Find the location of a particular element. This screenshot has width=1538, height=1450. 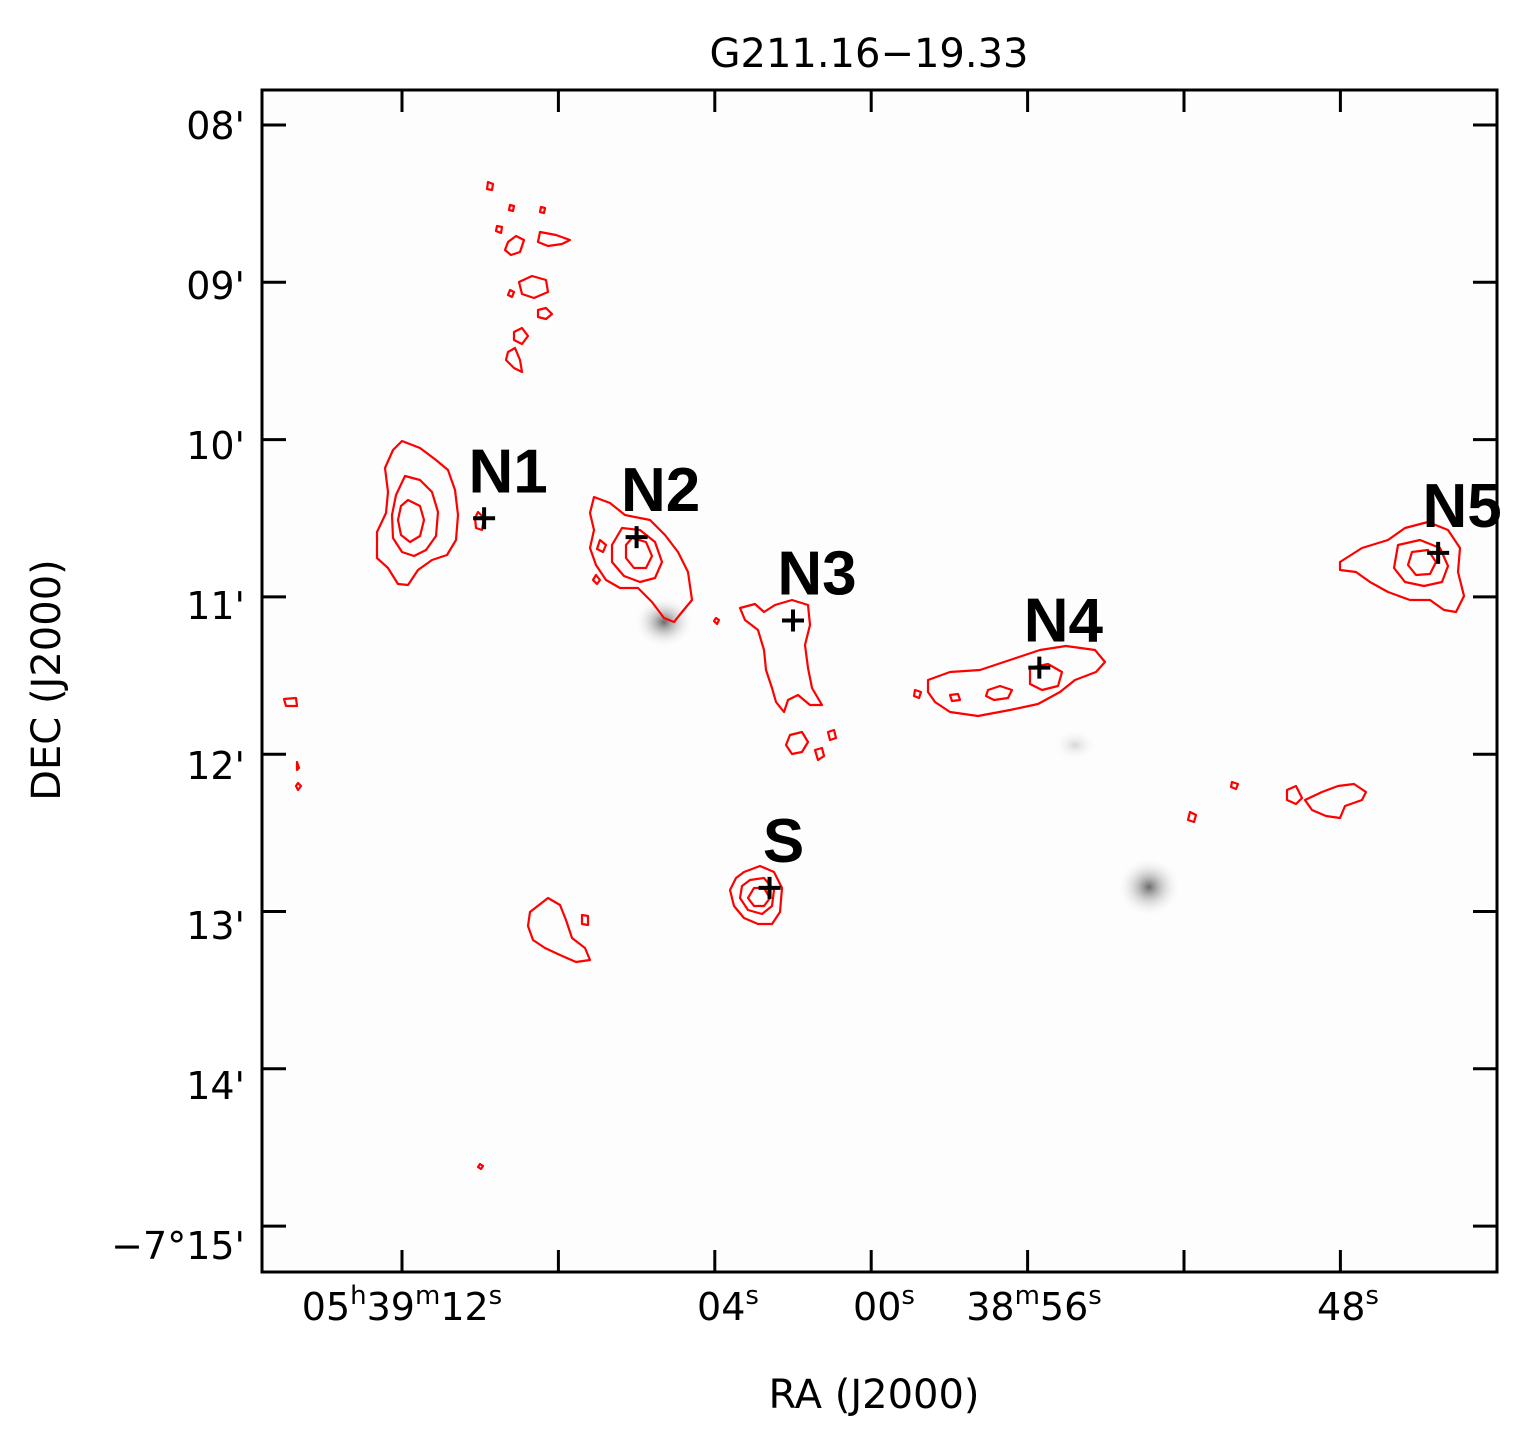

y-tick-label: 08' is located at coordinates (215, 126).